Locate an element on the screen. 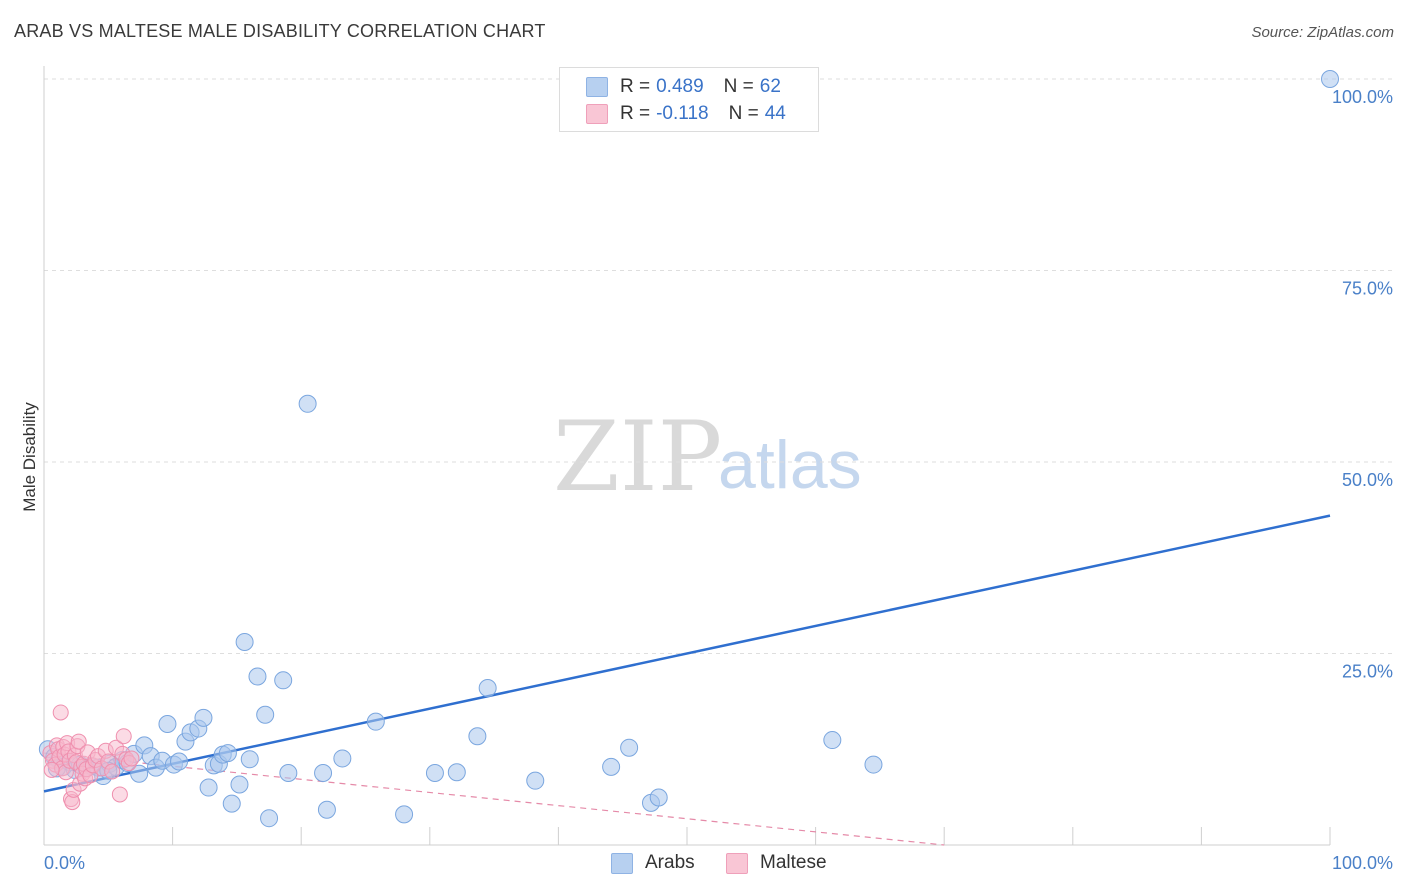 Image resolution: width=1406 pixels, height=892 pixels. legend-row-maltese: R = -0.118 N = 44 is located at coordinates (686, 114).